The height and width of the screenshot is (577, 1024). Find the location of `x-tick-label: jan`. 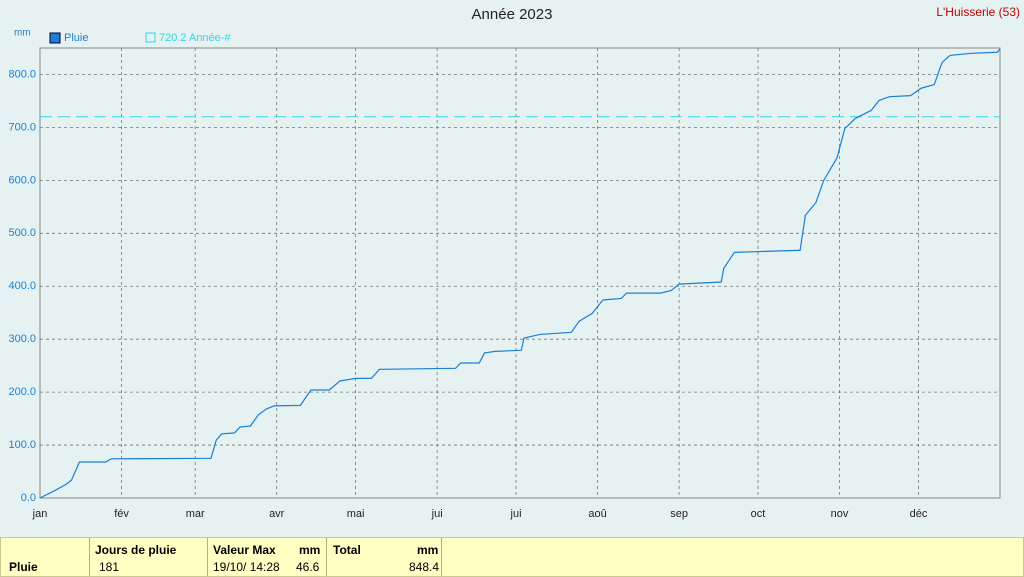

x-tick-label: jan is located at coordinates (40, 514).